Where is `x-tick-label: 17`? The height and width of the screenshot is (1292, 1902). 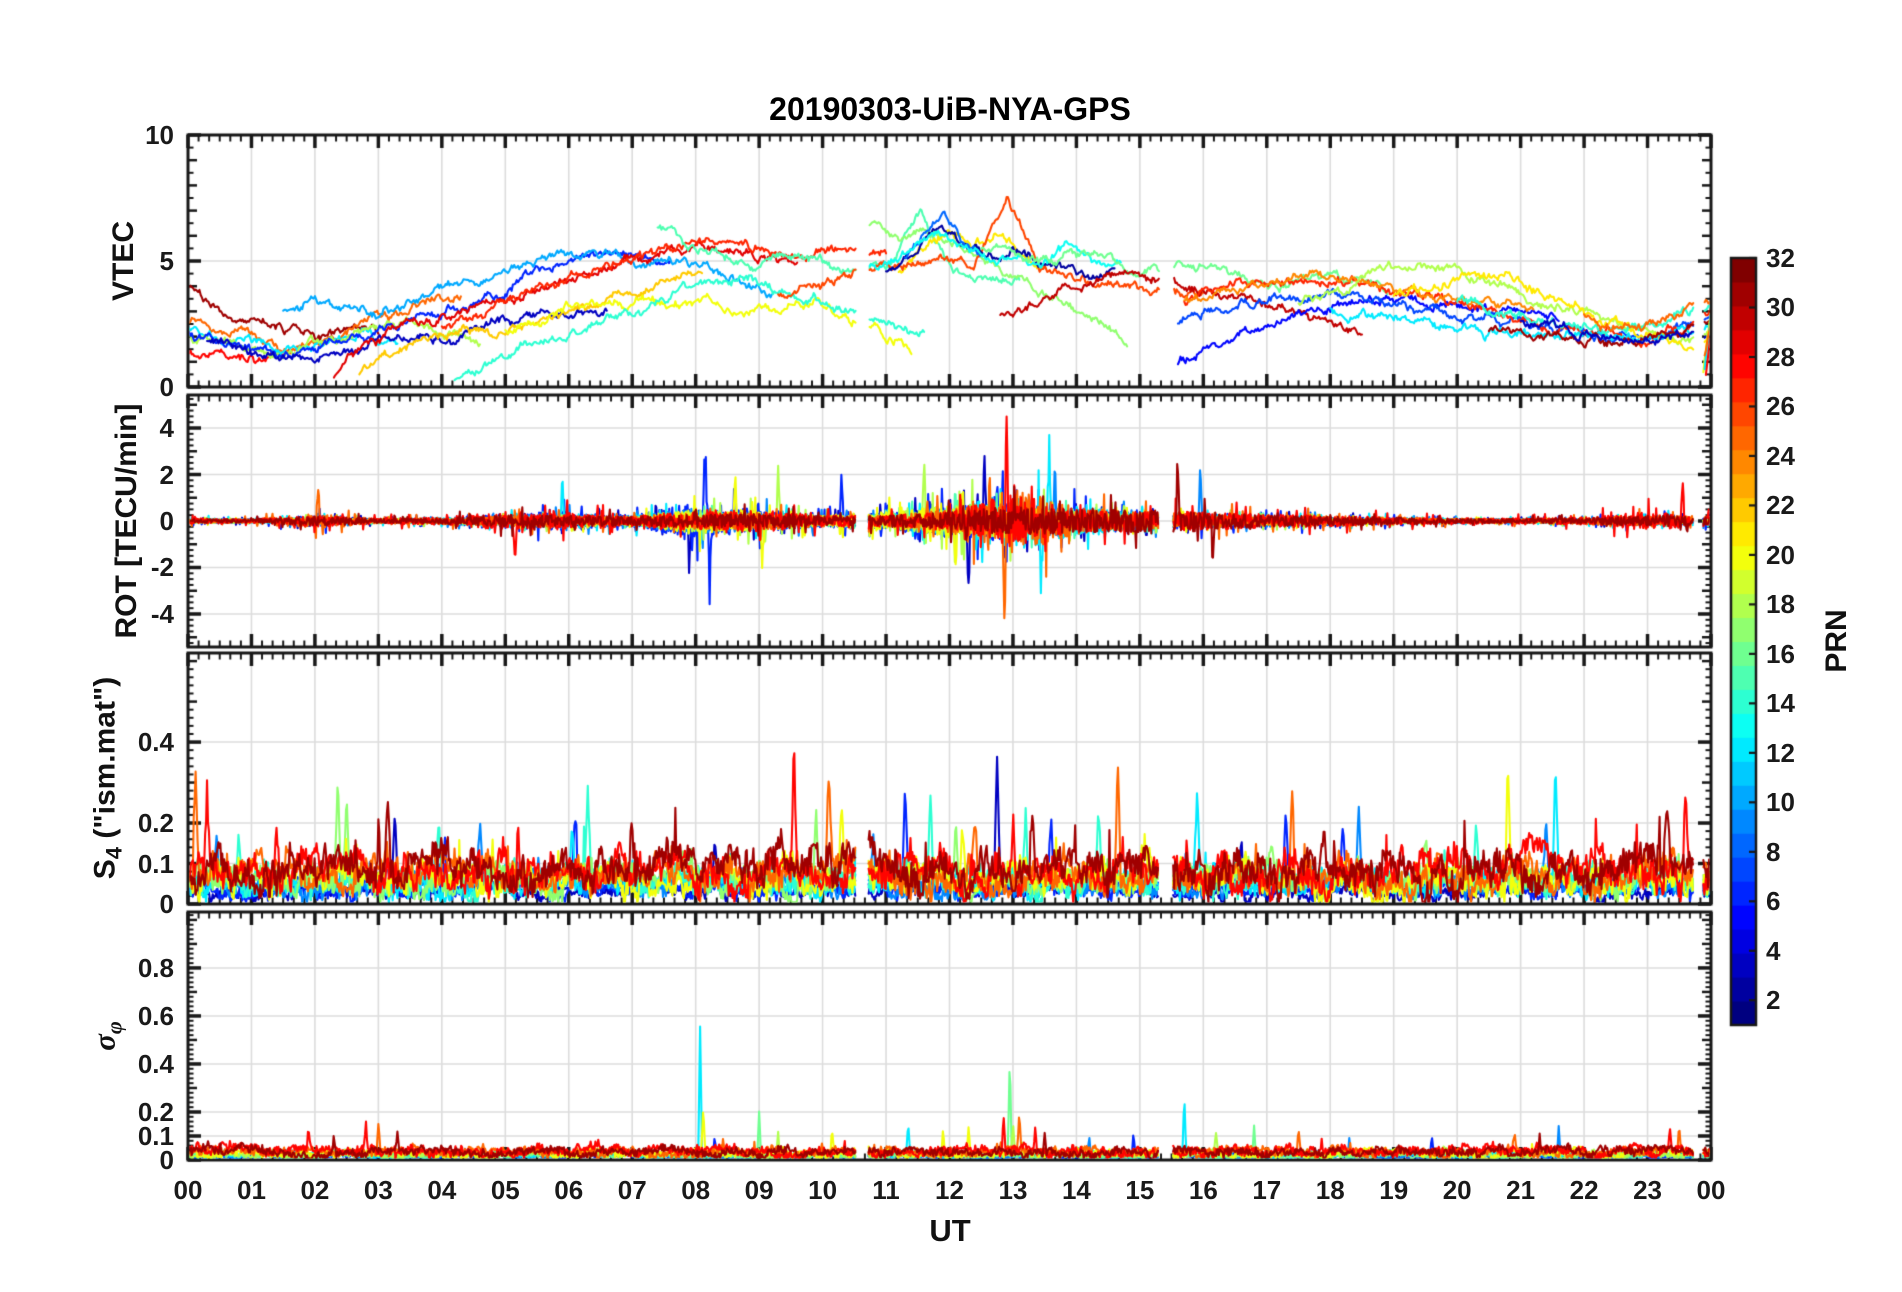 x-tick-label: 17 is located at coordinates (1267, 1190).